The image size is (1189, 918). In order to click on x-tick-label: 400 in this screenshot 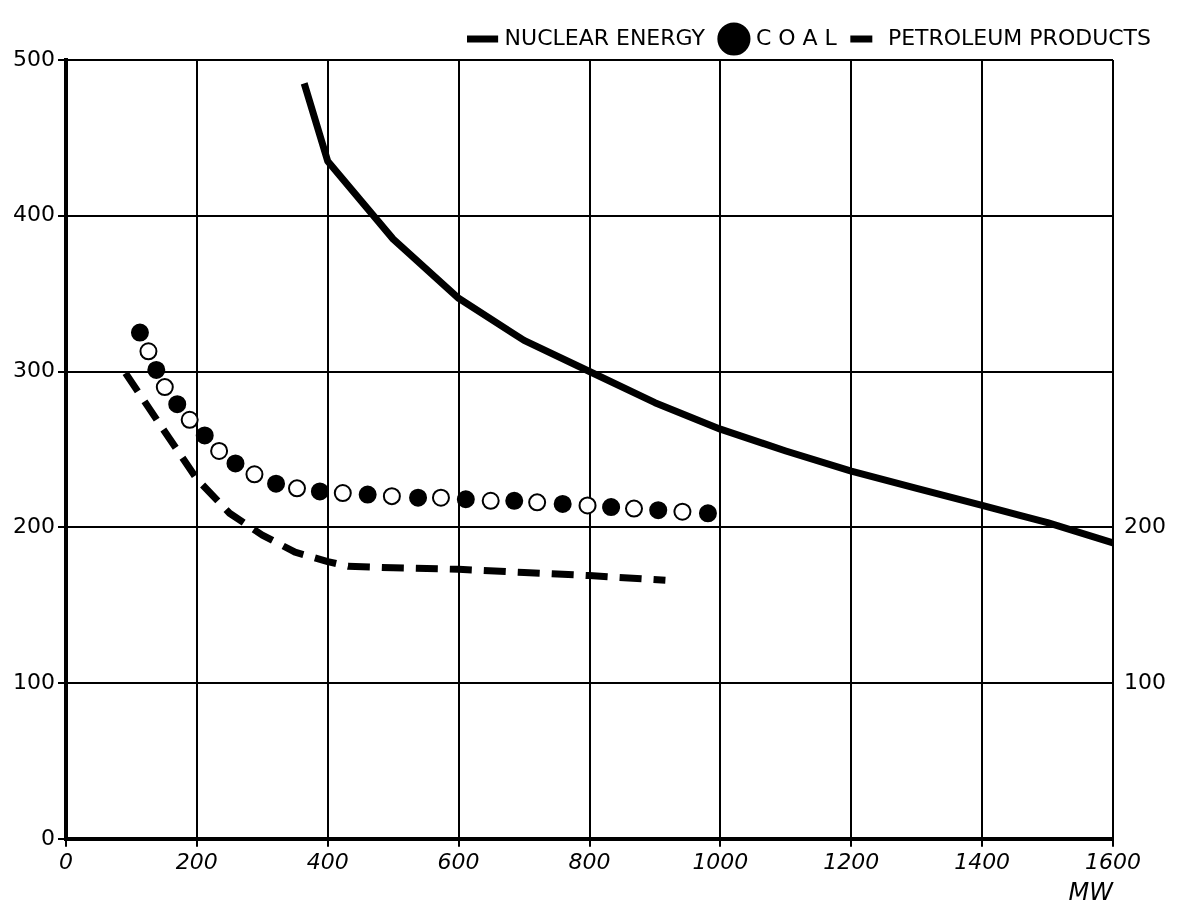, I will do `click(327, 861)`.